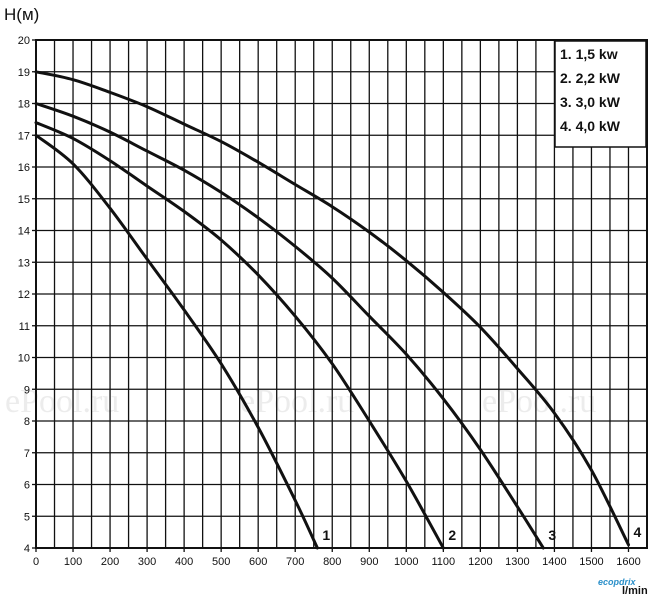  What do you see at coordinates (635, 590) in the screenshot?
I see `x-axis-label: l/min` at bounding box center [635, 590].